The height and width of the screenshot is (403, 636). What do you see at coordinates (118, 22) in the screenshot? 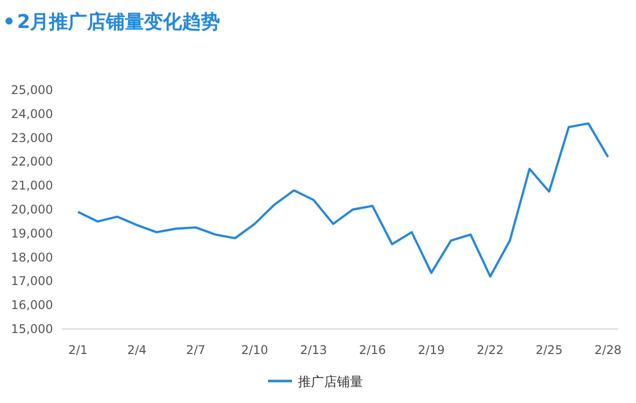
I see `chart-title: 2月推广店铺量变化趋势` at bounding box center [118, 22].